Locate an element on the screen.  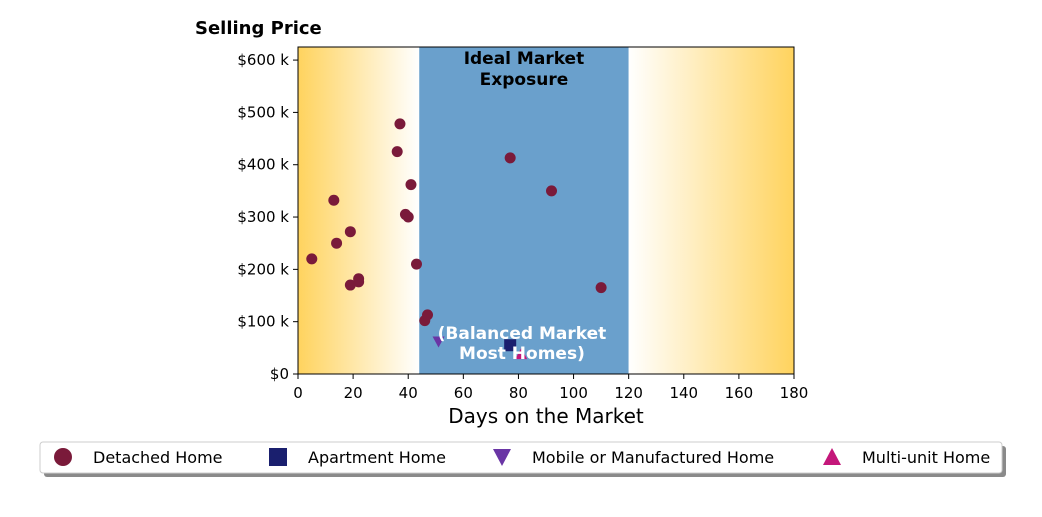
x-tick-label: 180 is located at coordinates (794, 393).